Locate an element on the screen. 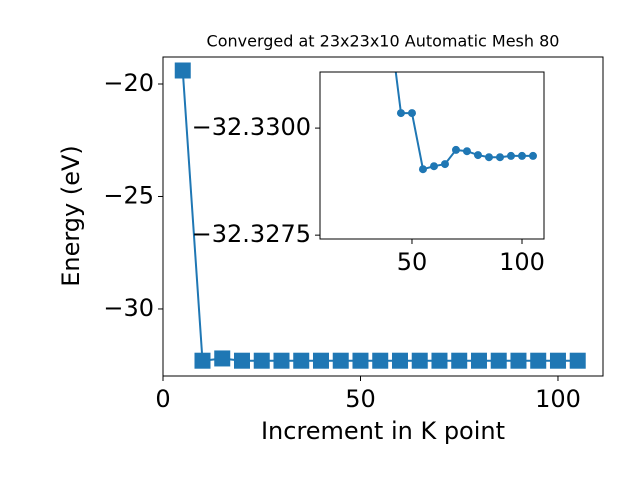  axes-frame is located at coordinates (432, 155).